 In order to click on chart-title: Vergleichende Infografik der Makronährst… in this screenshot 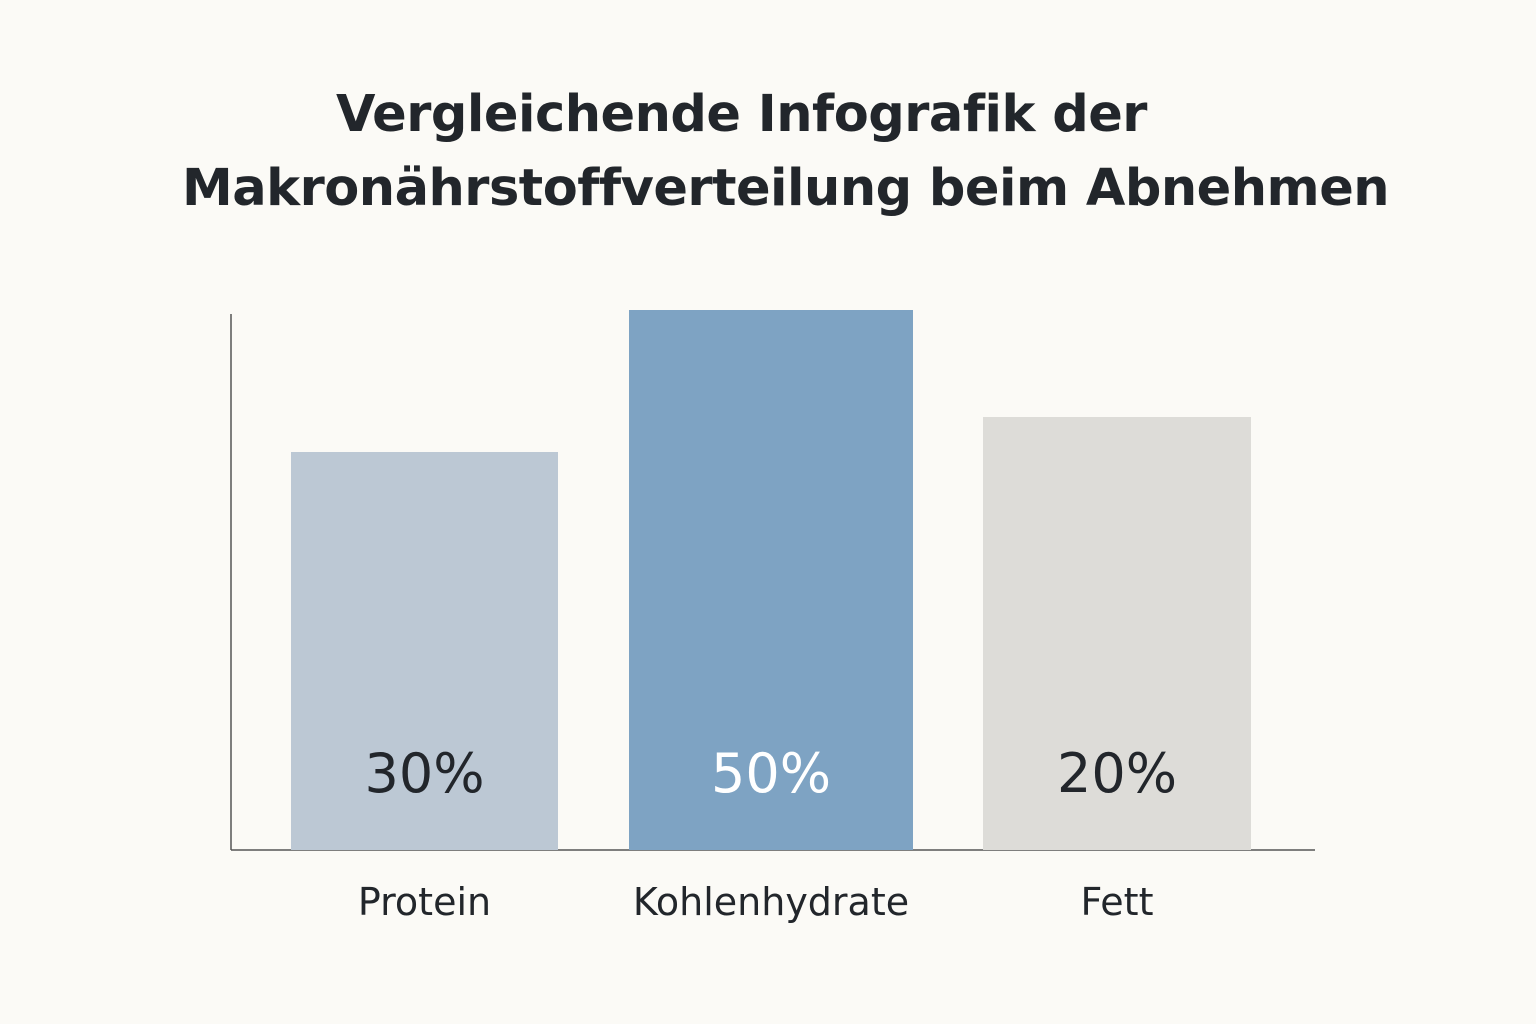, I will do `click(768, 152)`.